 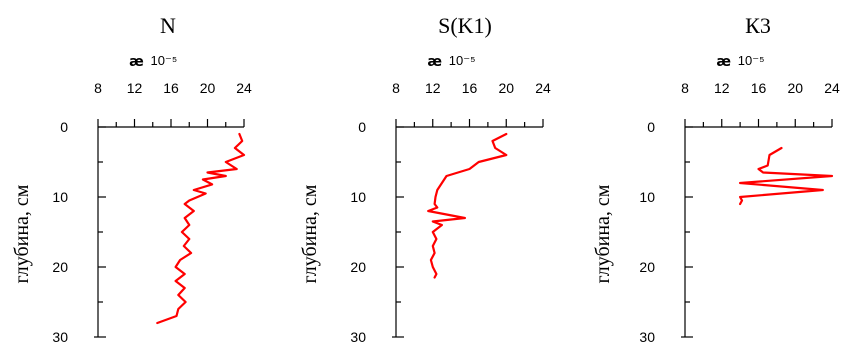 I want to click on chart-title: S(K1), so click(x=465, y=25).